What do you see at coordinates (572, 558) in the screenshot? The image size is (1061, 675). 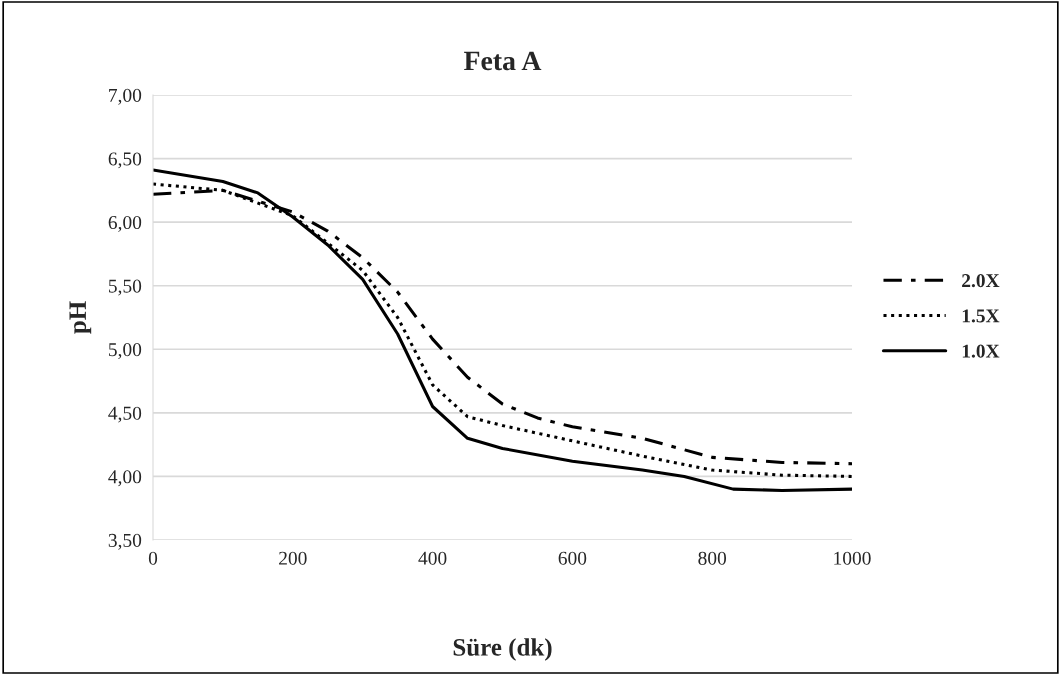 I see `x-tick-label: 600` at bounding box center [572, 558].